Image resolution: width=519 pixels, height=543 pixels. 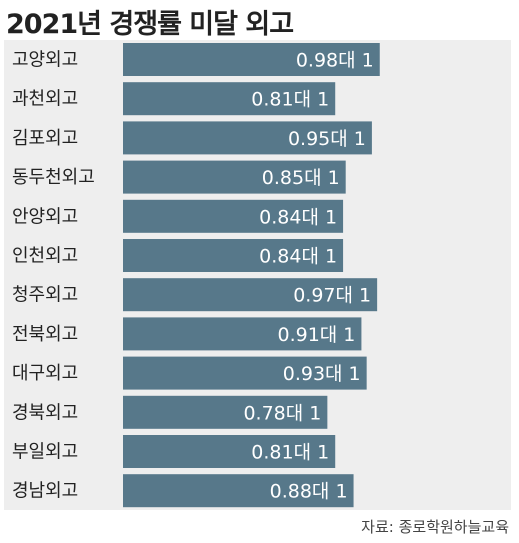 I want to click on category-label: 과천외고, so click(x=45, y=99).